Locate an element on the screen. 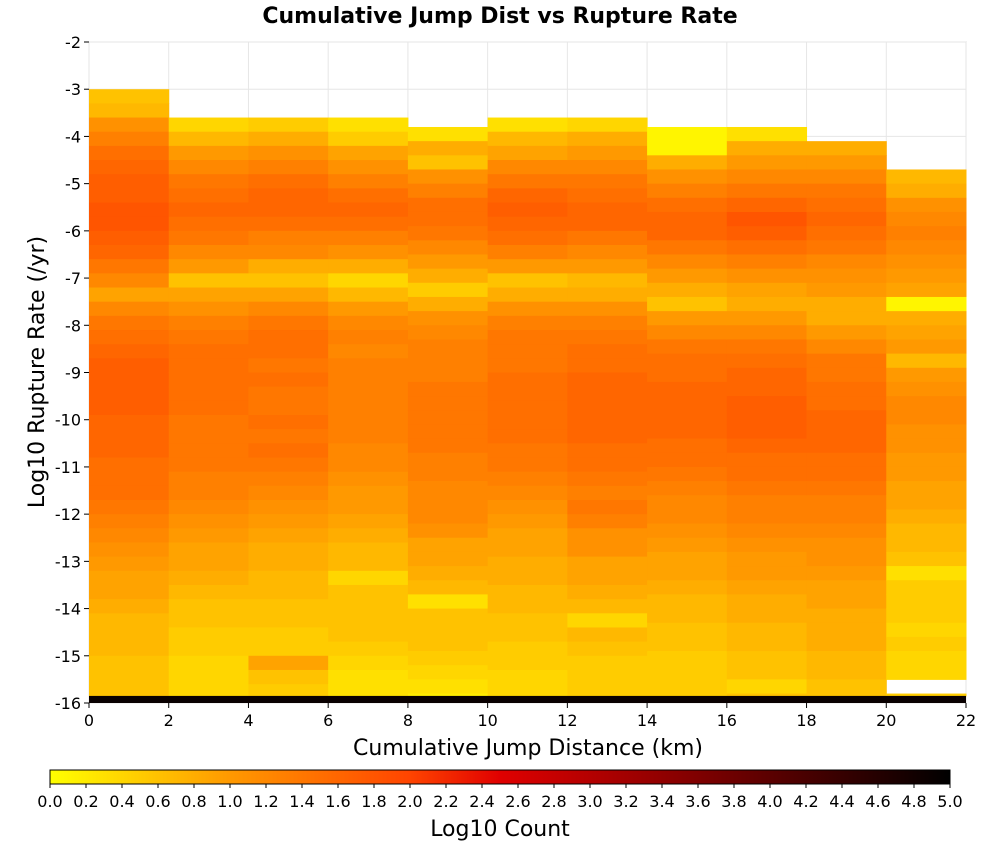  colorbar-tick-label: 2.8 is located at coordinates (553, 801).